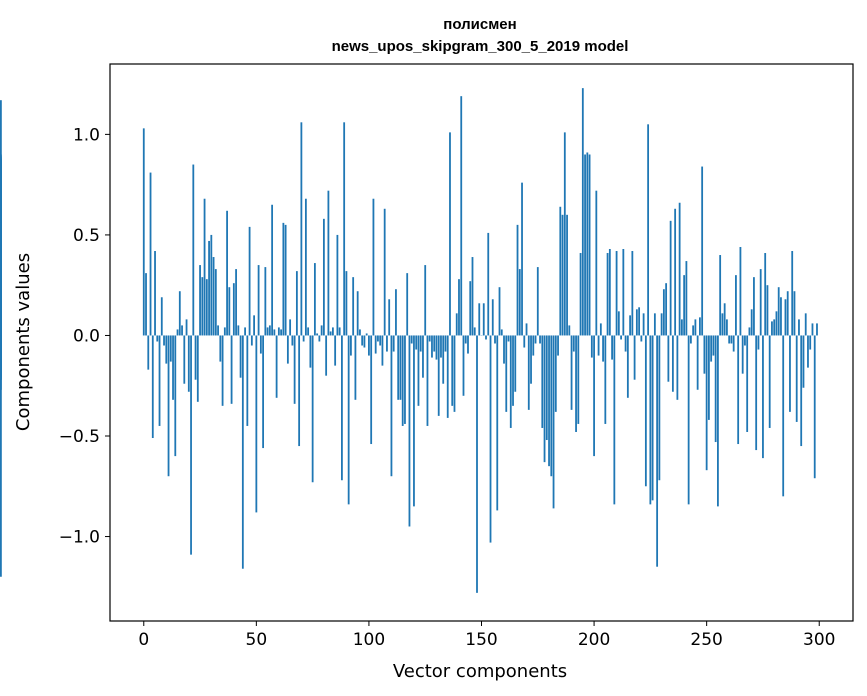 This screenshot has height=696, width=867. Describe the element at coordinates (369, 640) in the screenshot. I see `x-tick-label: 100` at that location.